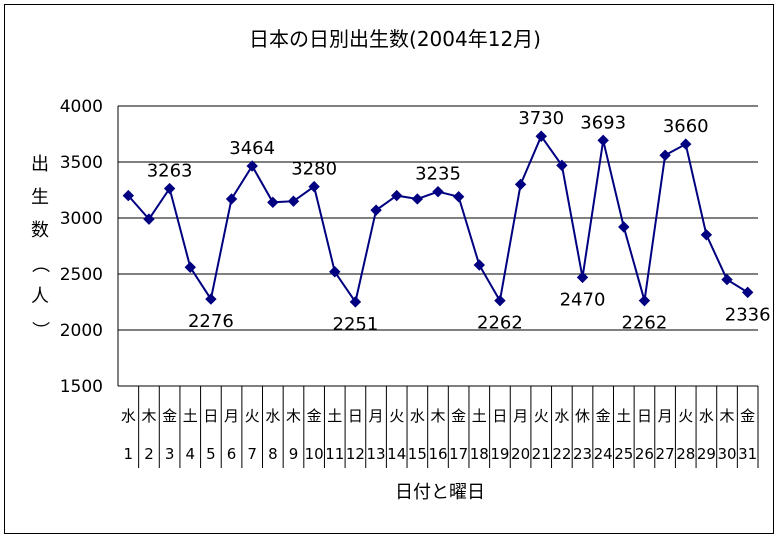  I want to click on data-label: 3280, so click(314, 169).